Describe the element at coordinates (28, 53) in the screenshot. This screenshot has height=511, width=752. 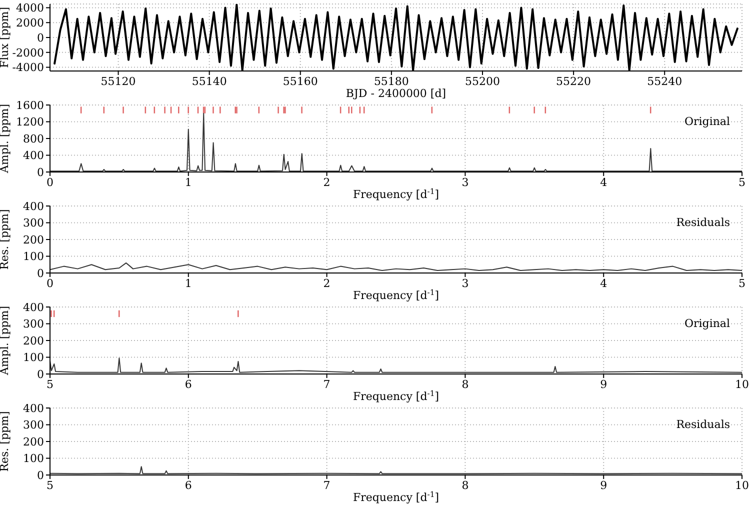
I see `y-tick-label: -2000` at that location.